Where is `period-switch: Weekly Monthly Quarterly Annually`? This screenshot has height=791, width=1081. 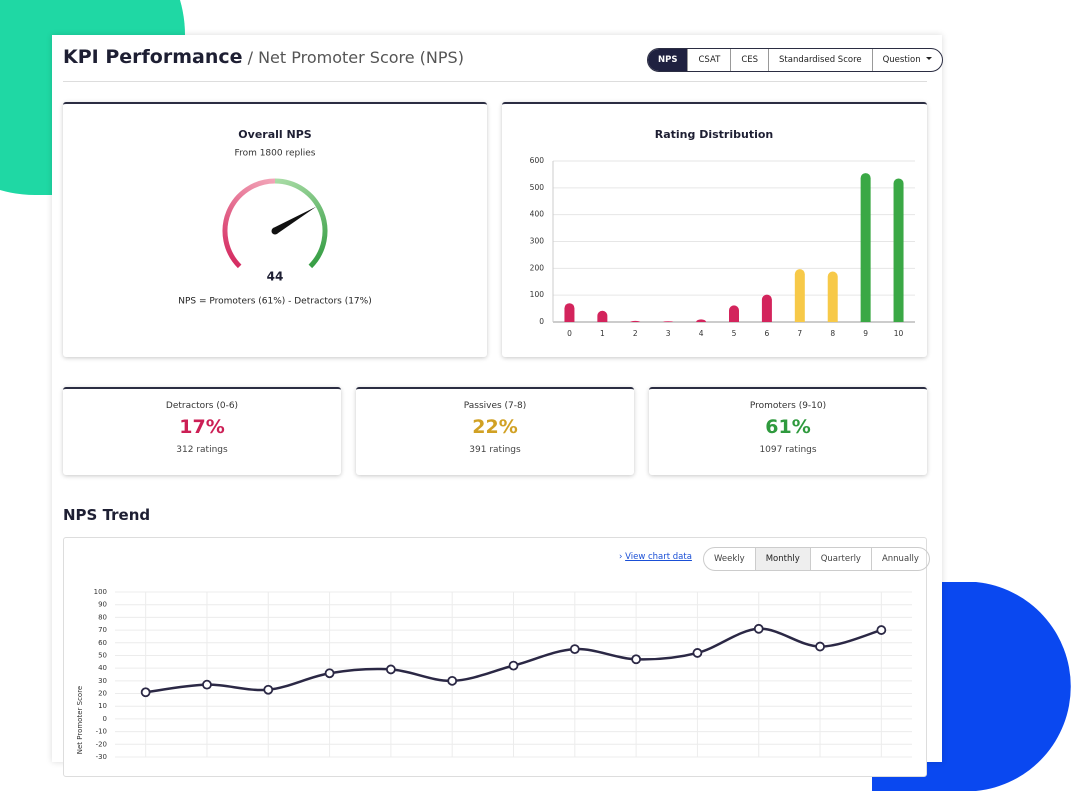
period-switch: Weekly Monthly Quarterly Annually is located at coordinates (816, 559).